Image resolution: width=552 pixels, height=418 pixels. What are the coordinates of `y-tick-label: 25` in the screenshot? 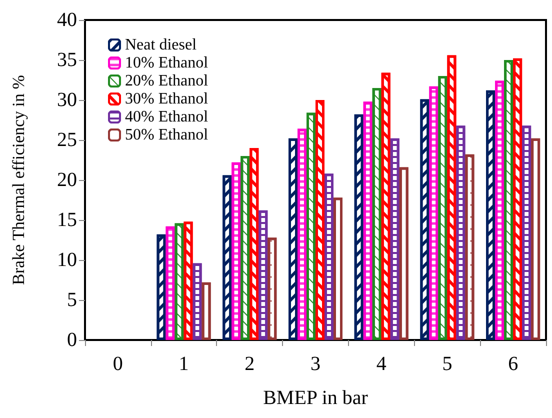 It's located at (67, 140).